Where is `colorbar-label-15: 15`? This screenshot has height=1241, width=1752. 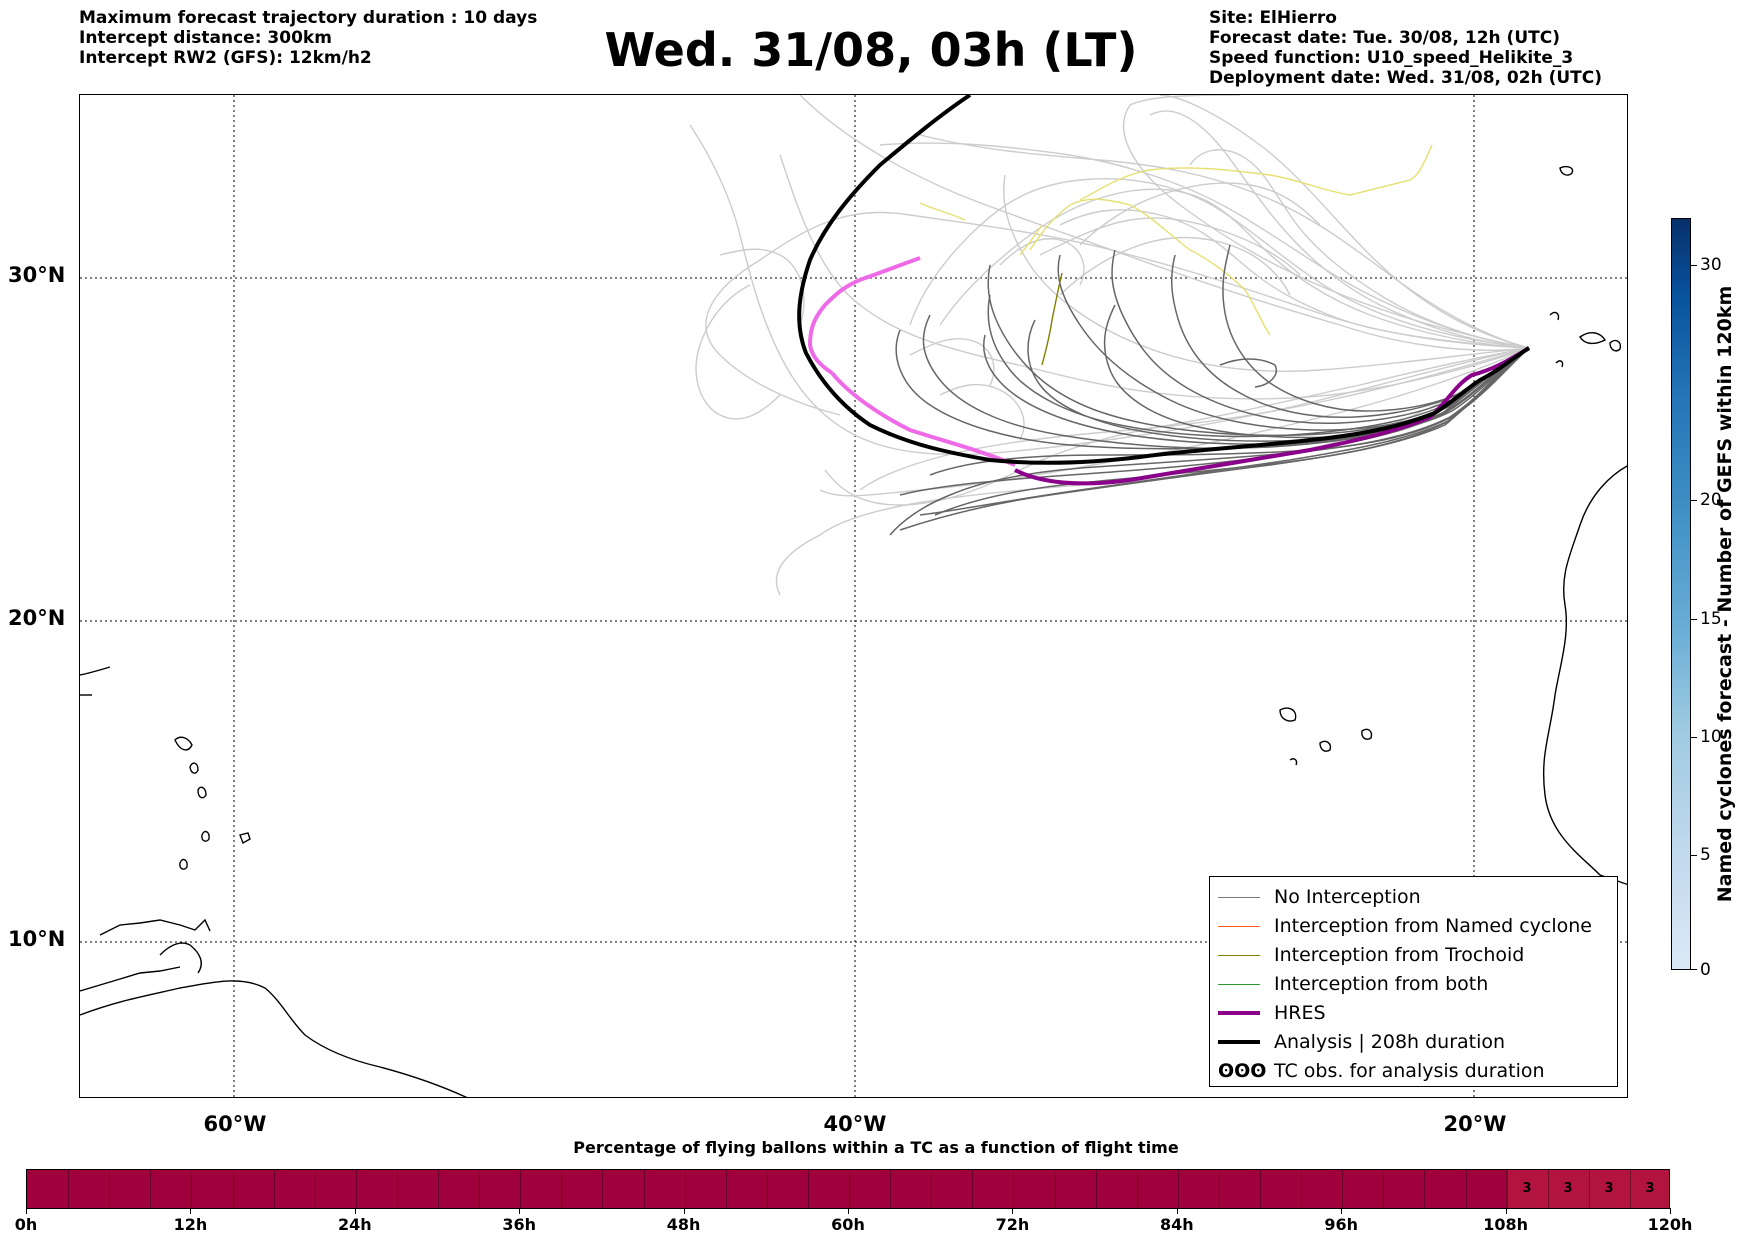
colorbar-label-15: 15 is located at coordinates (1711, 619).